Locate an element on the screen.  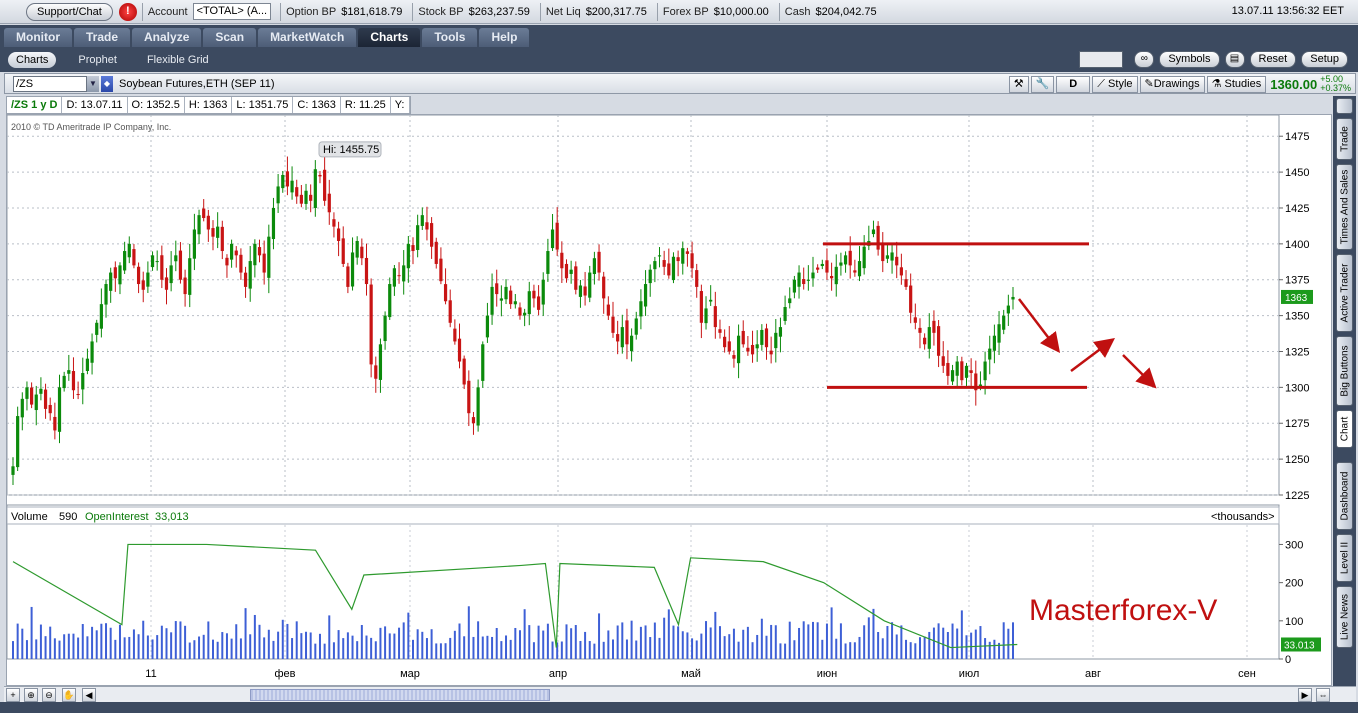
symbols-button: Symbols is located at coordinates (1189, 59).